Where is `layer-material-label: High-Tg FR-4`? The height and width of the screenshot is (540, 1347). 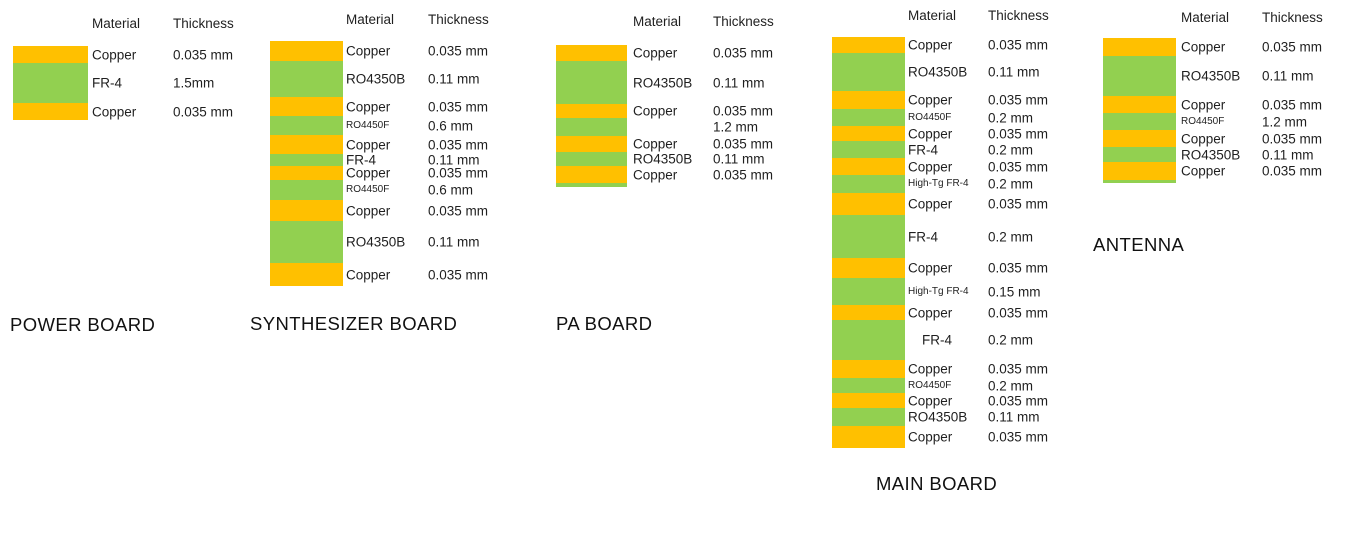
layer-material-label: High-Tg FR-4 is located at coordinates (938, 291).